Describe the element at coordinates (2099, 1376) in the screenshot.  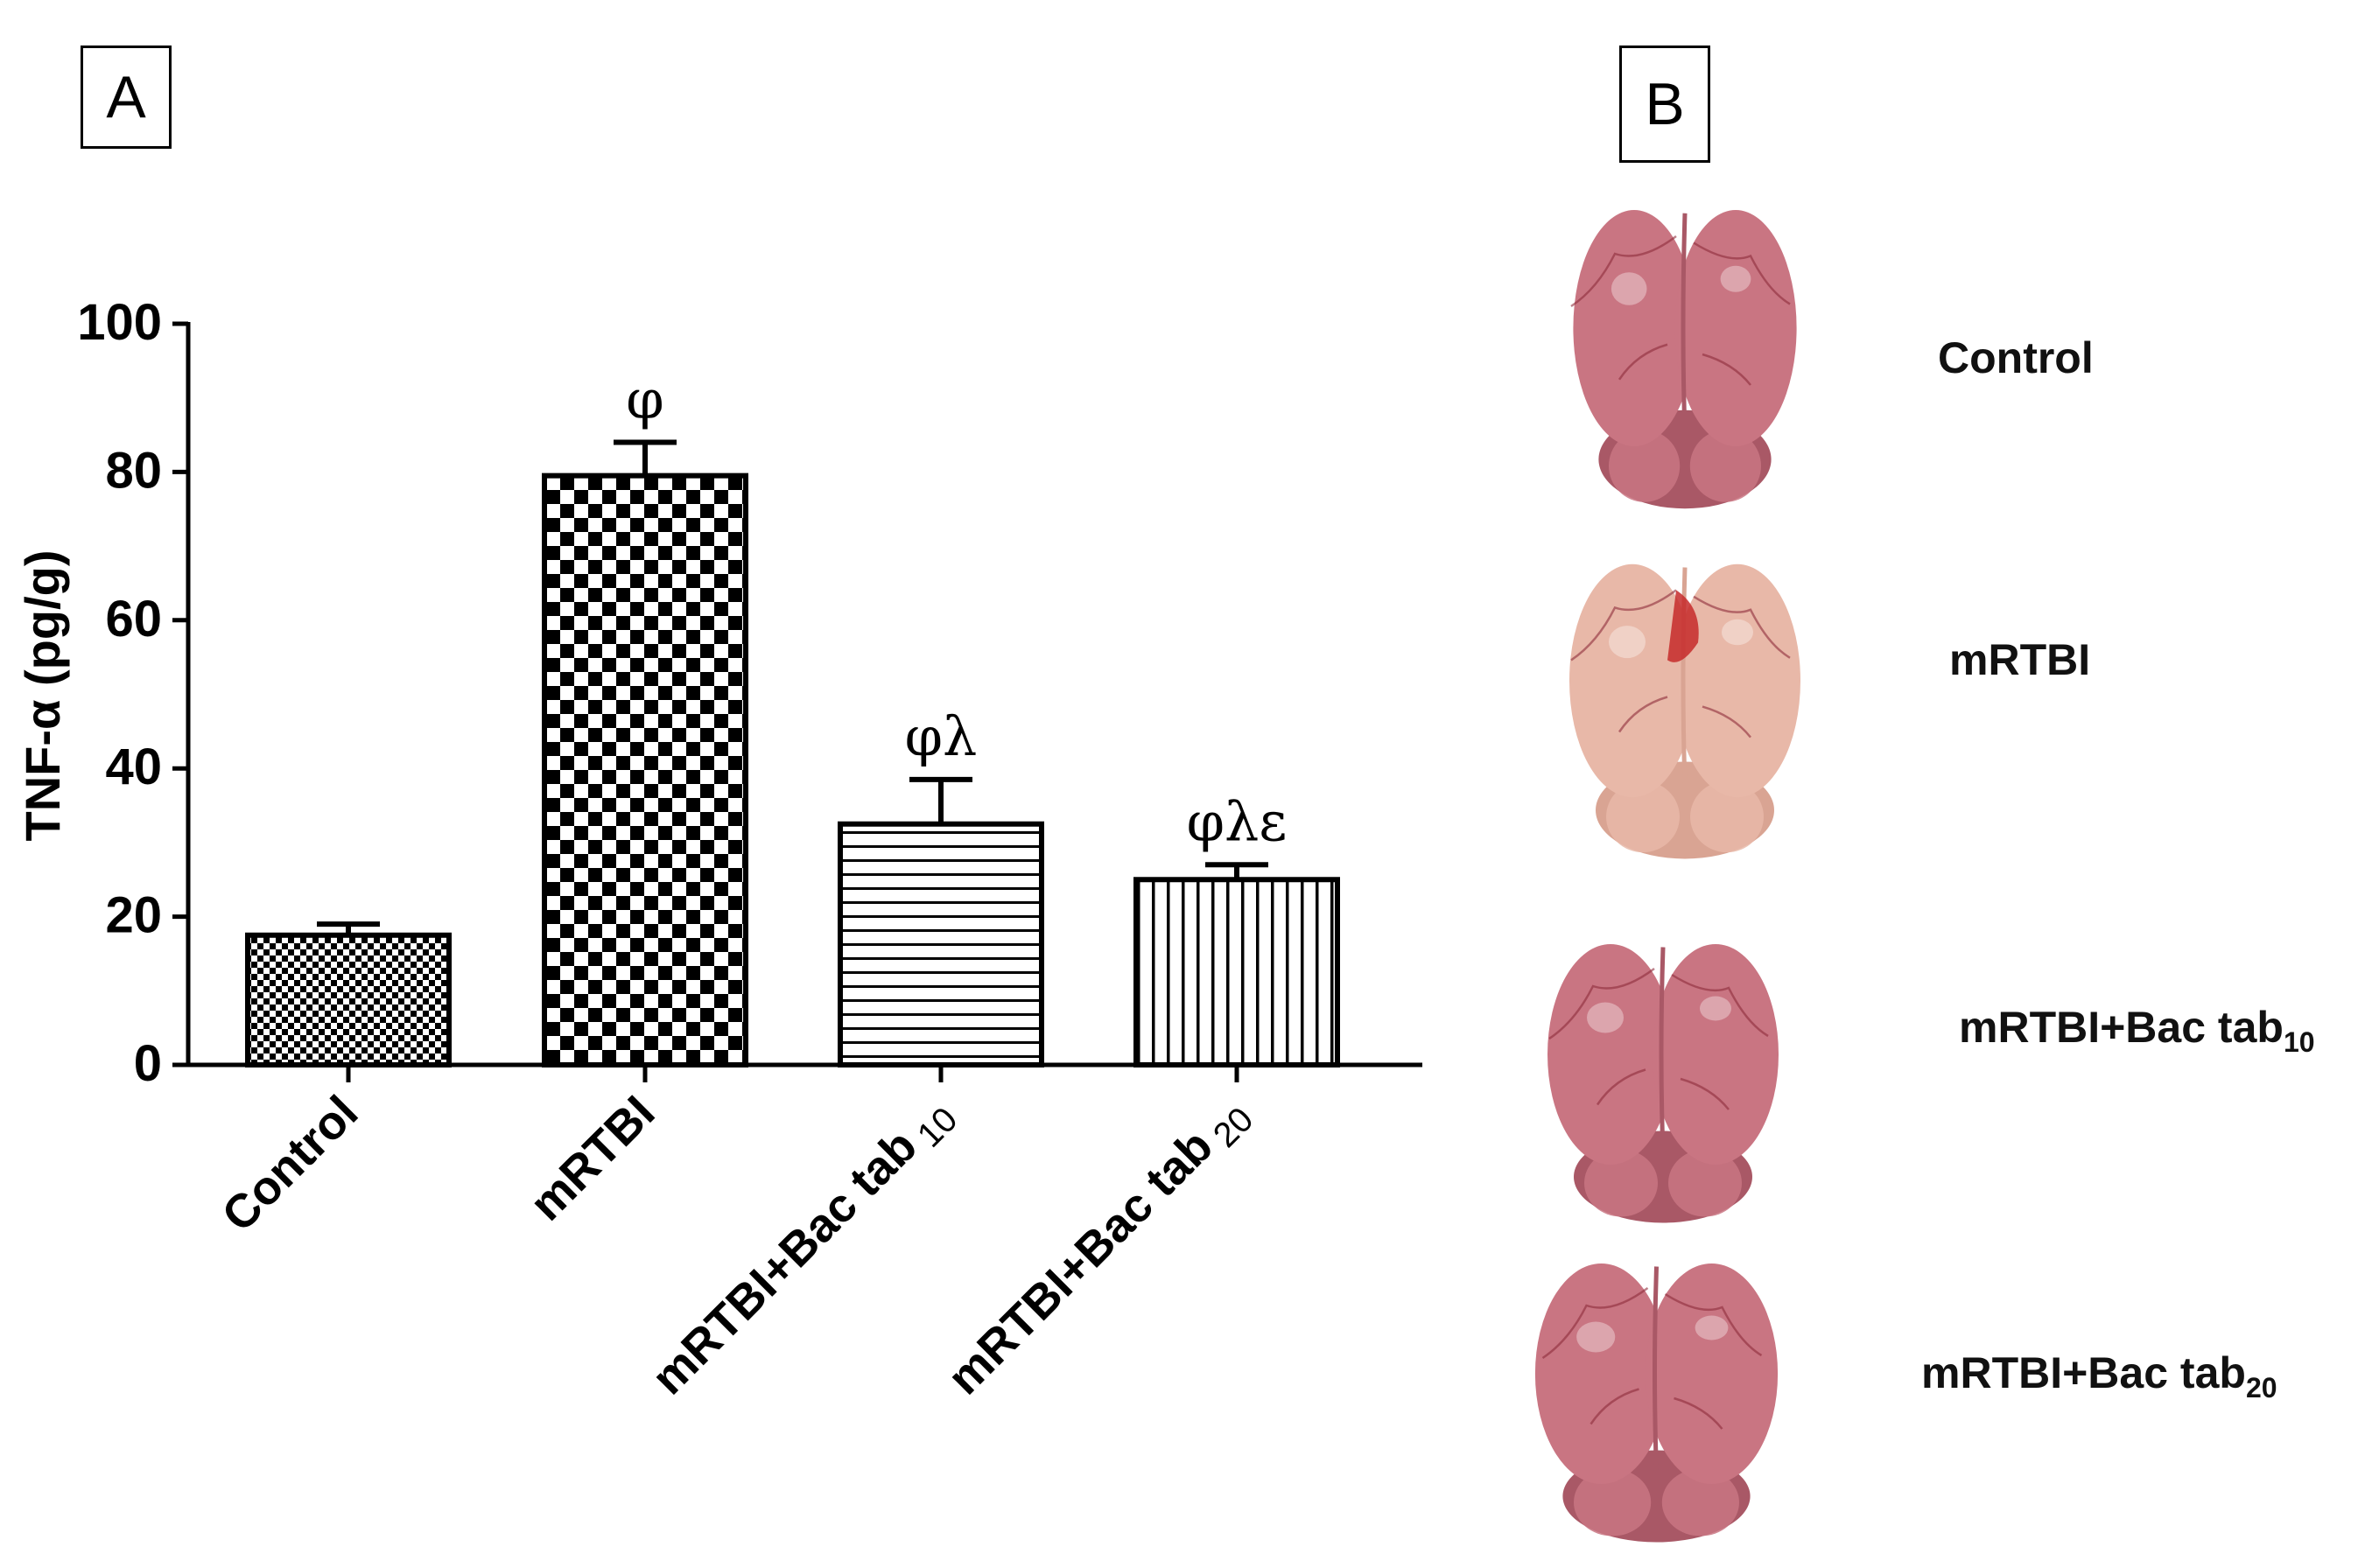
I see `brain-label-bac-tab-20: mRTBI+Bac tab20` at that location.